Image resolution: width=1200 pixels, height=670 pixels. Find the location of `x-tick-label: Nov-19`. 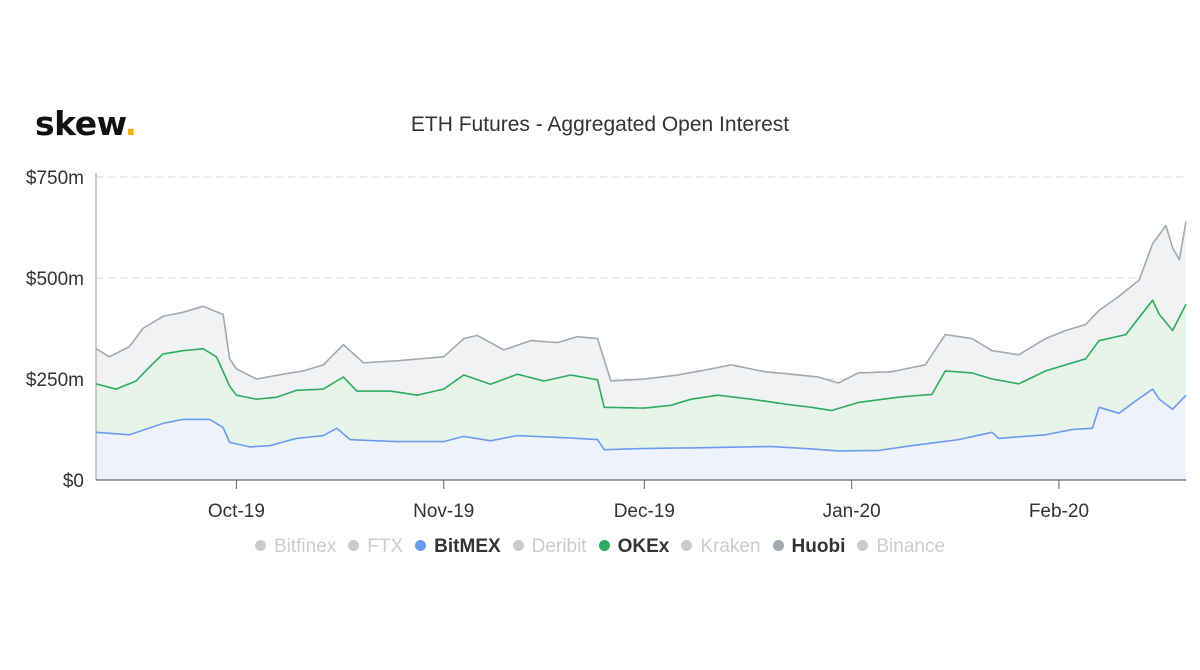

x-tick-label: Nov-19 is located at coordinates (443, 511).